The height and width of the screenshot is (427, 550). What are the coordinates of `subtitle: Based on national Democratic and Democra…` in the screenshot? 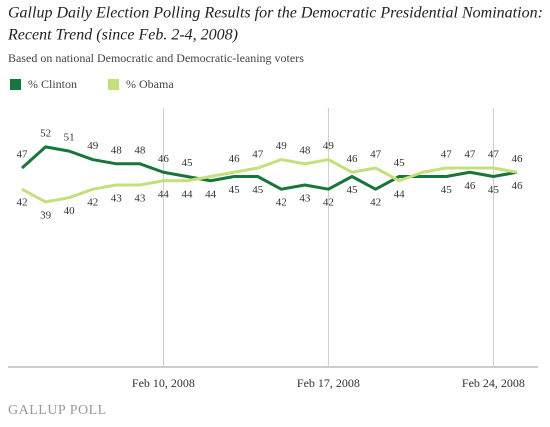 It's located at (156, 58).